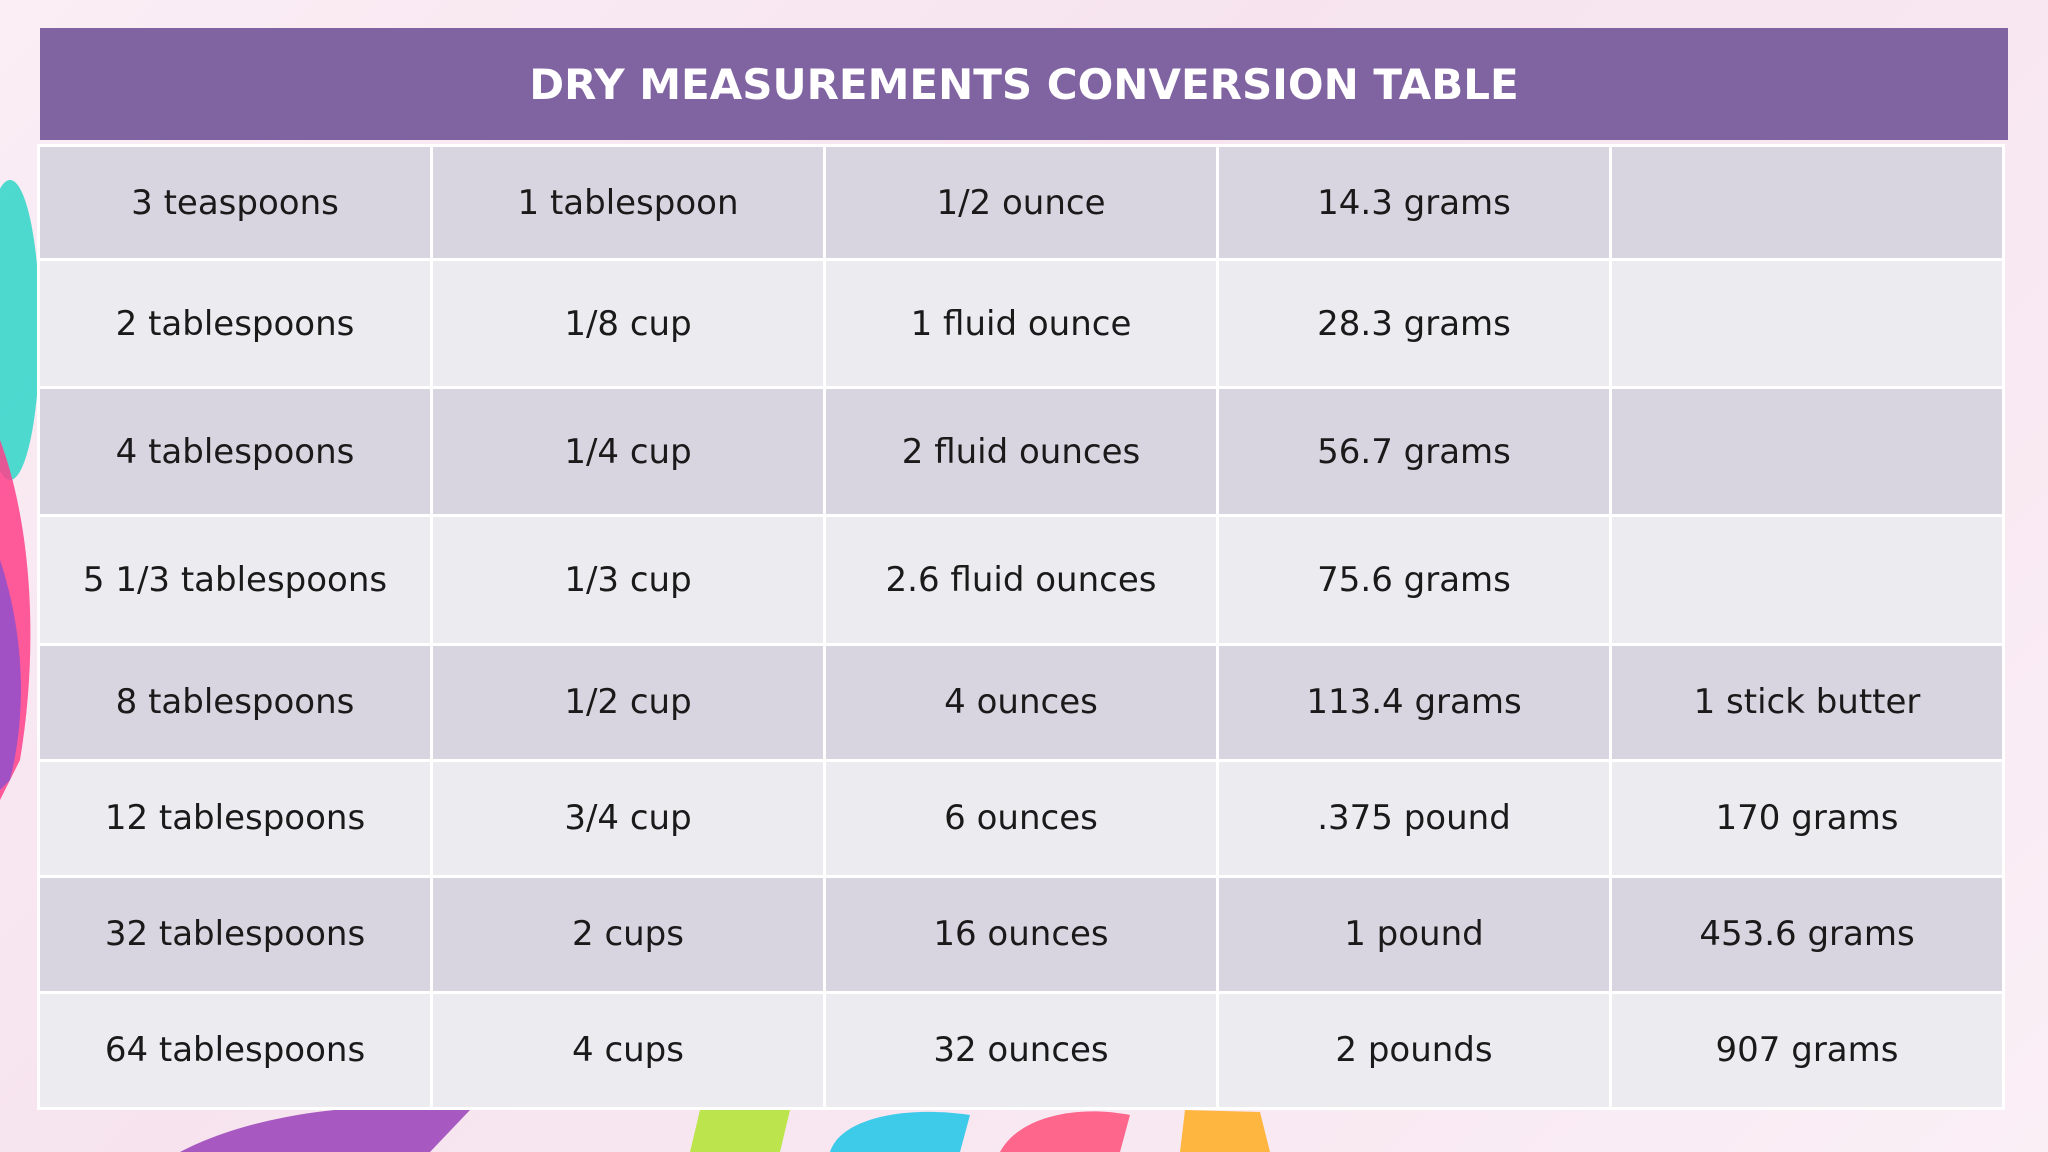 This screenshot has height=1152, width=2048. I want to click on table-title: DRY MEASUREMENTS CONVERSION TABLE, so click(1024, 84).